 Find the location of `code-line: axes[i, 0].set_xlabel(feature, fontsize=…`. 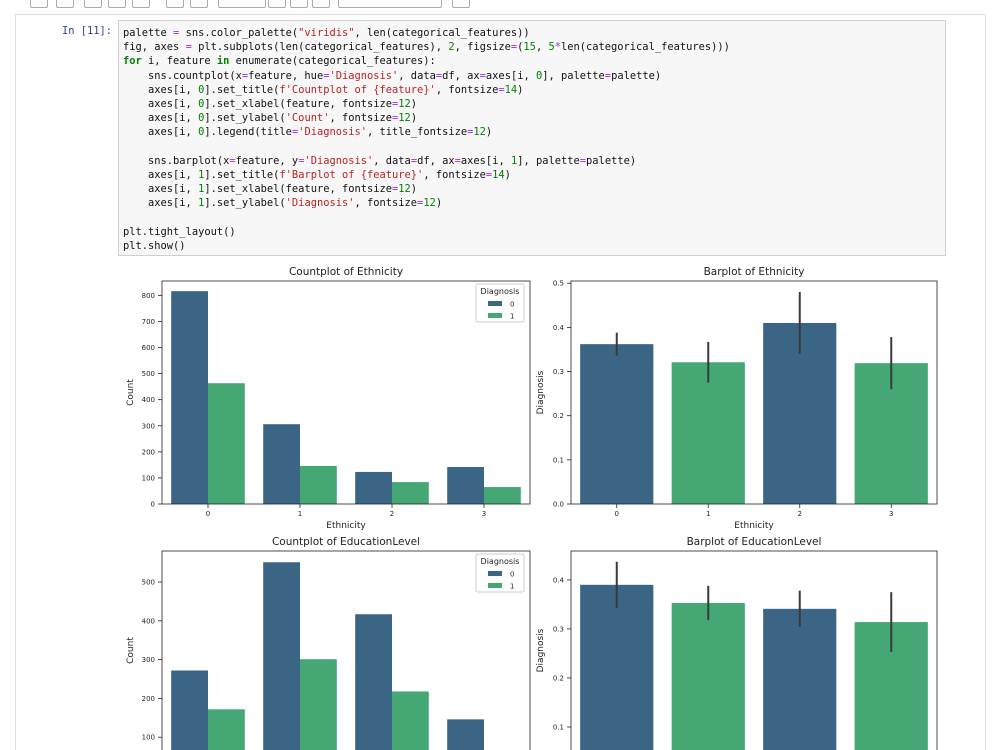

code-line: axes[i, 0].set_xlabel(feature, fontsize=… is located at coordinates (270, 104).